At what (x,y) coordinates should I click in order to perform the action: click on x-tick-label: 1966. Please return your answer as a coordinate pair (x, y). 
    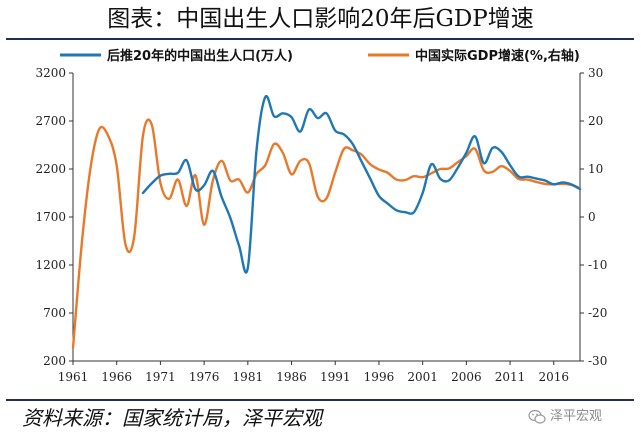
    Looking at the image, I should click on (116, 377).